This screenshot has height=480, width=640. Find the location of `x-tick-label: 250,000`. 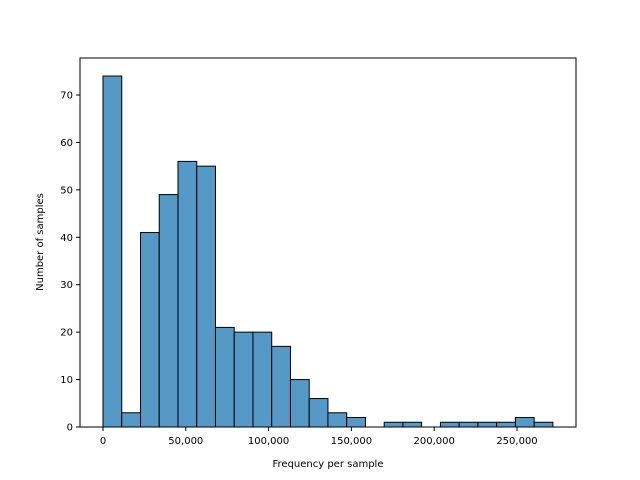

x-tick-label: 250,000 is located at coordinates (516, 441).